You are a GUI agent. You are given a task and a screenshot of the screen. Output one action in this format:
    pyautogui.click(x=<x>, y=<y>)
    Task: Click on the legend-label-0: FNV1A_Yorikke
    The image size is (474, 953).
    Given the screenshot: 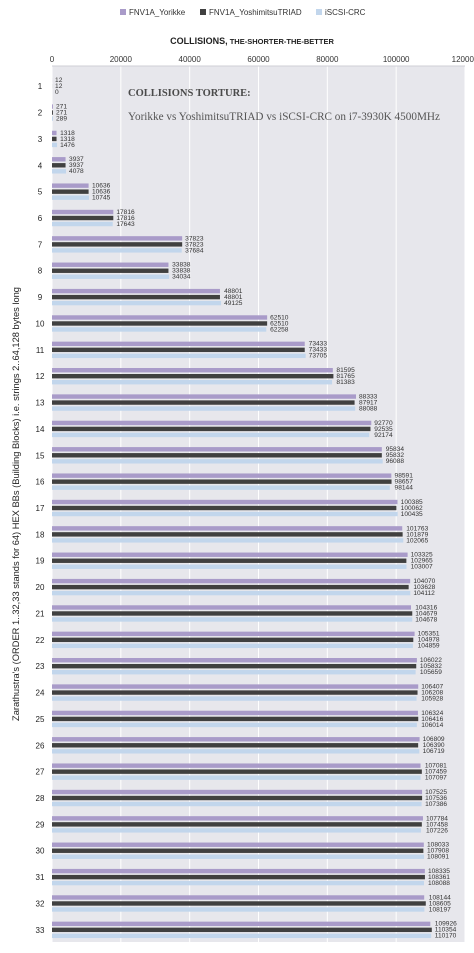 What is the action you would take?
    pyautogui.click(x=157, y=12)
    